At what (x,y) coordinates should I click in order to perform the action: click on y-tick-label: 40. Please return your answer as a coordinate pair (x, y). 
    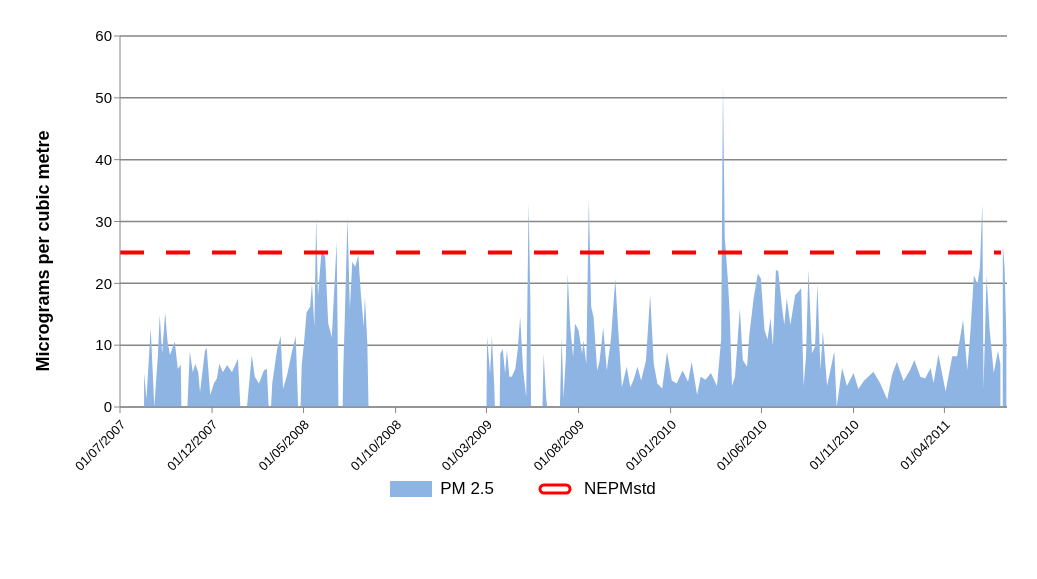
    Looking at the image, I should click on (103, 159).